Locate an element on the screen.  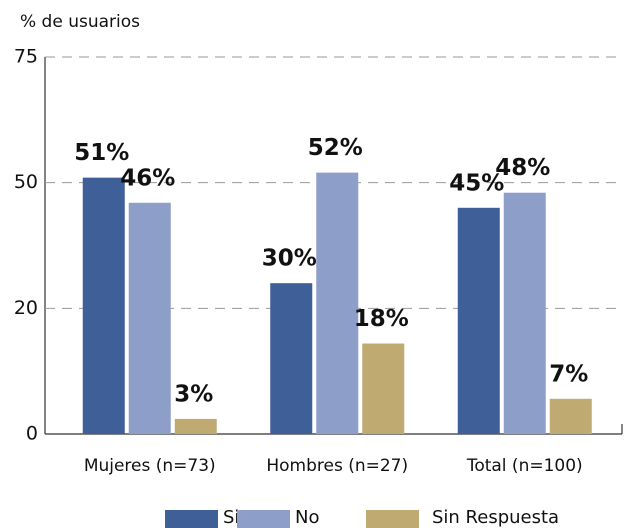
x-tick-label: Mujeres (n=73) is located at coordinates (150, 466).